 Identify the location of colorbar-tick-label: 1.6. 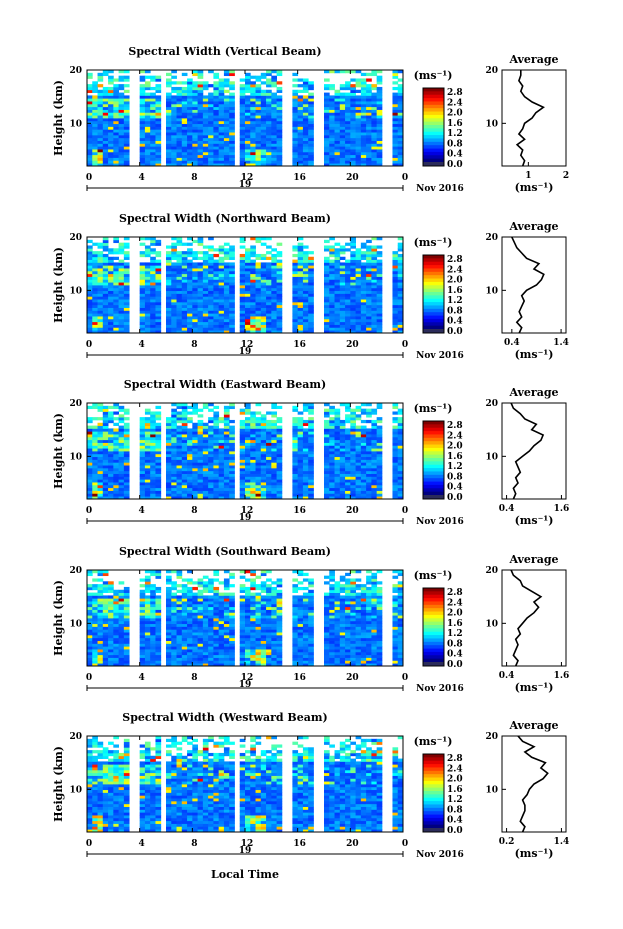
(455, 291).